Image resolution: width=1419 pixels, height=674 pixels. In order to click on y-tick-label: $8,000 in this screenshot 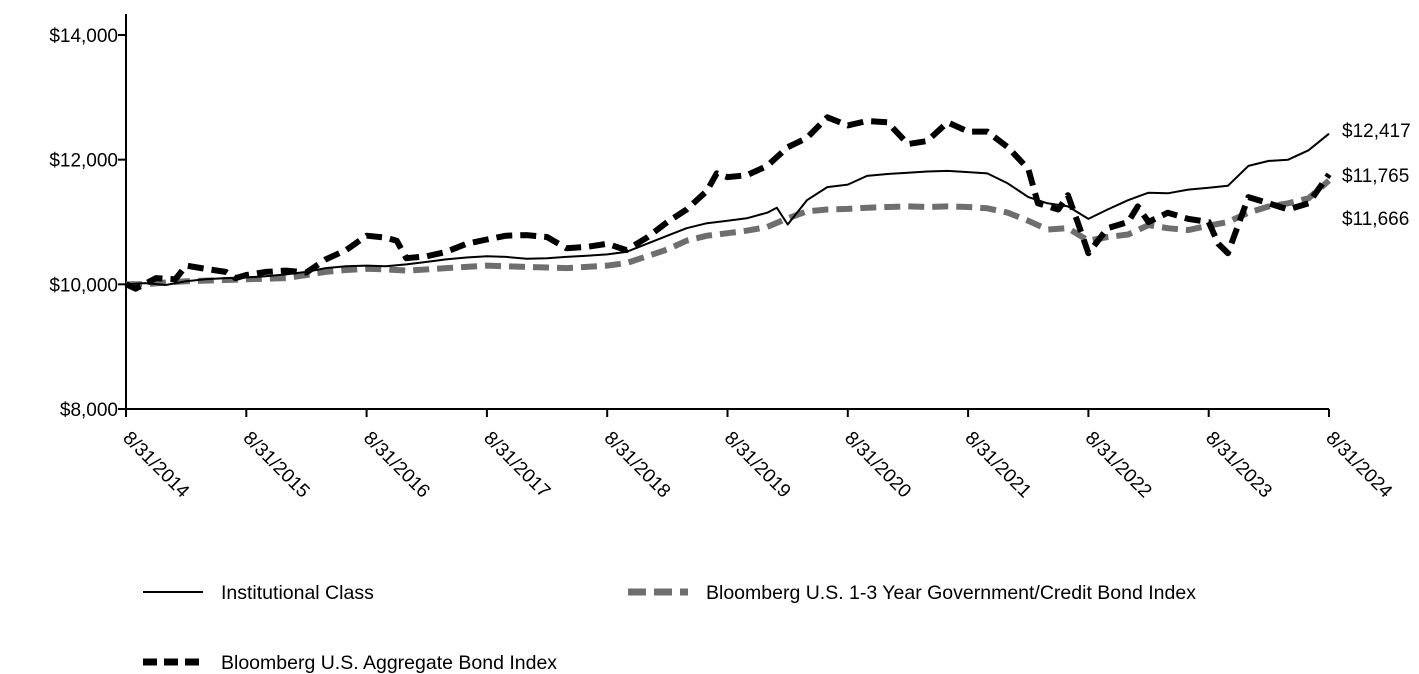, I will do `click(89, 410)`.